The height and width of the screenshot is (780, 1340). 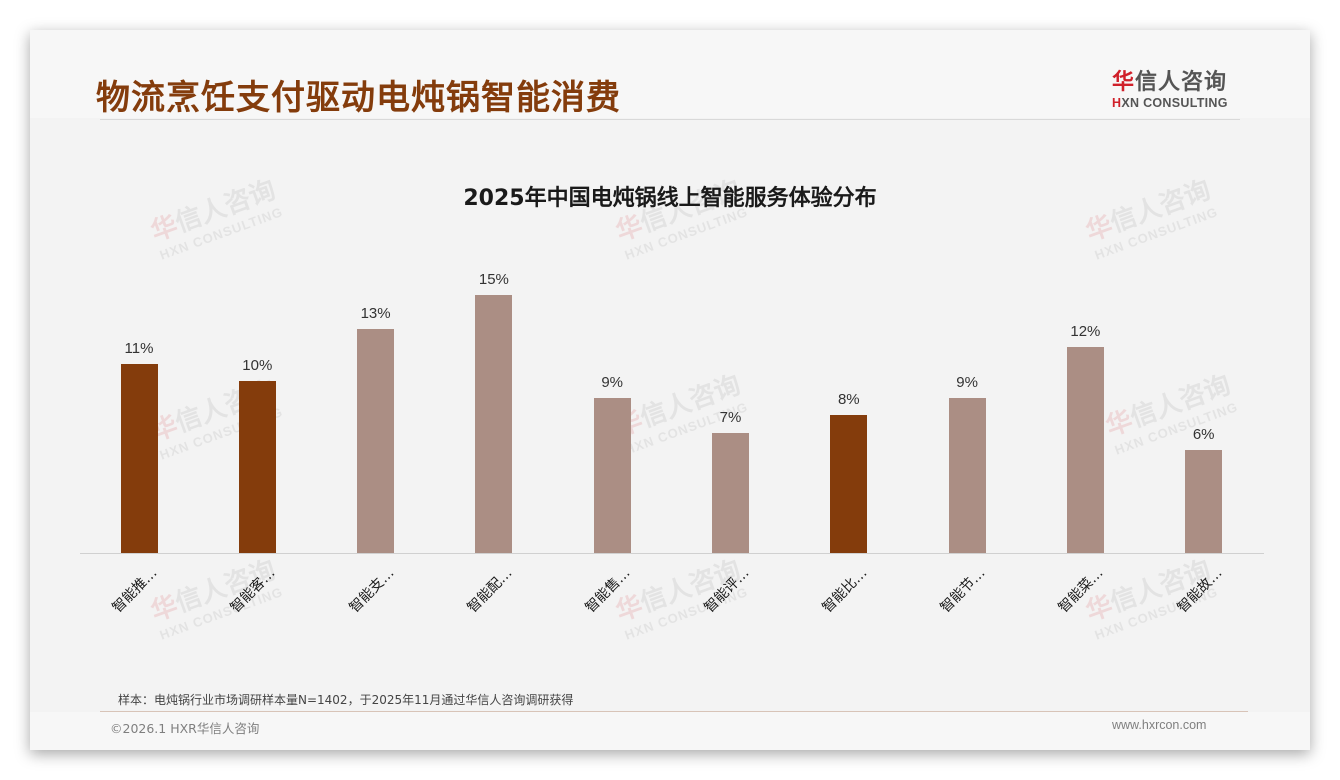 I want to click on bar-value-label: 13%, so click(x=375, y=314).